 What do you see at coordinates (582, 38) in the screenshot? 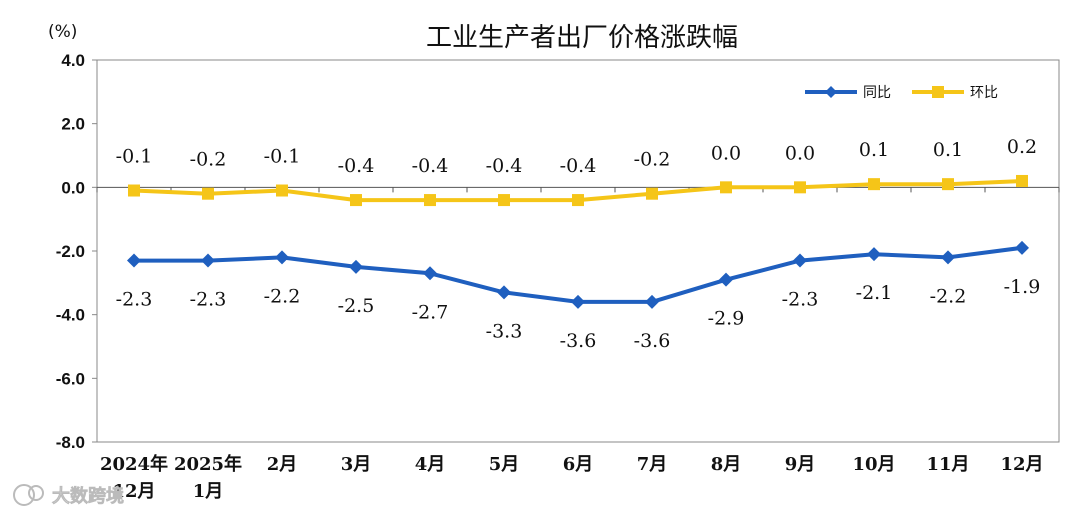
I see `chart-title: 工业生产者出厂价格涨跌幅` at bounding box center [582, 38].